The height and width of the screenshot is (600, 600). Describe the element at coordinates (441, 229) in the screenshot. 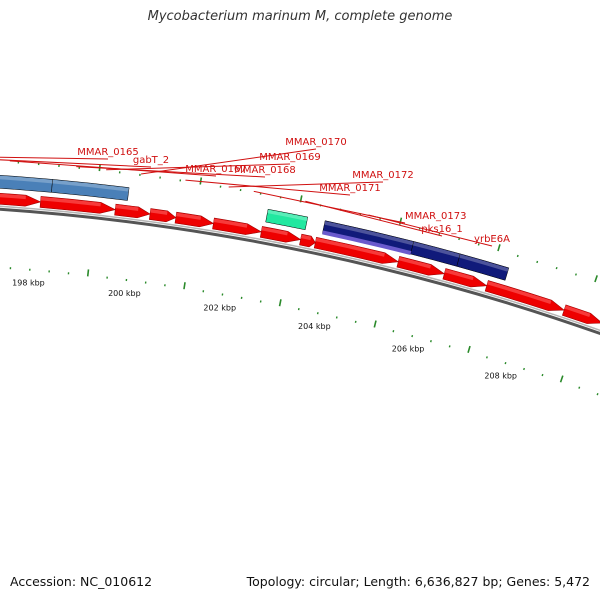

I see `gene-label: pks16_1` at that location.